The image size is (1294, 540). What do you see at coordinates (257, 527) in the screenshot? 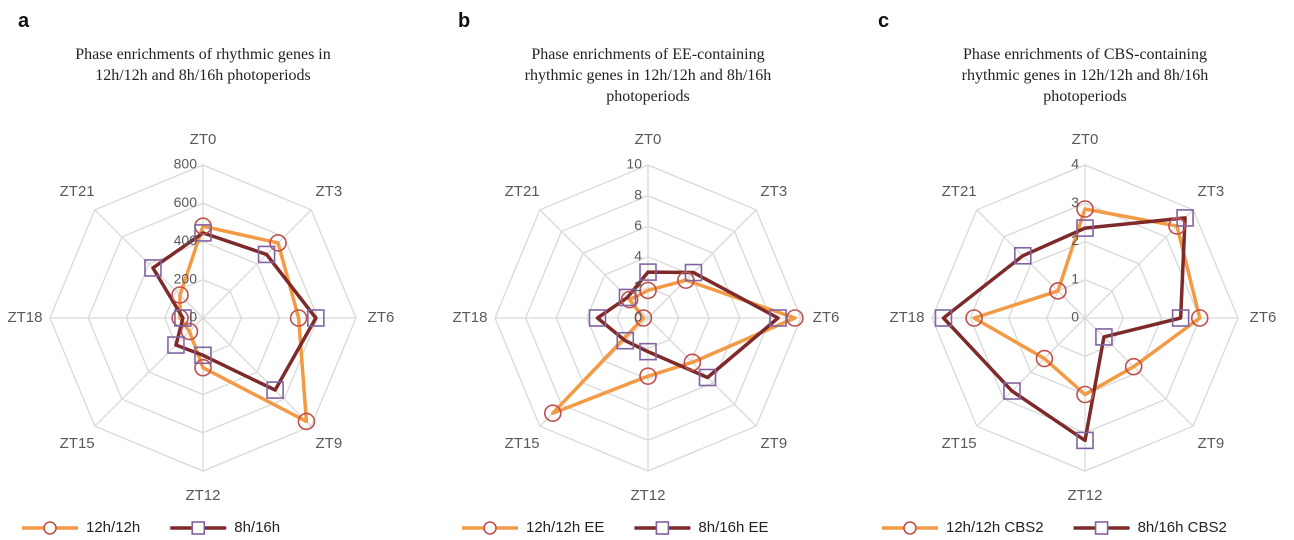
I see `legend-label: 8h/16h` at bounding box center [257, 527].